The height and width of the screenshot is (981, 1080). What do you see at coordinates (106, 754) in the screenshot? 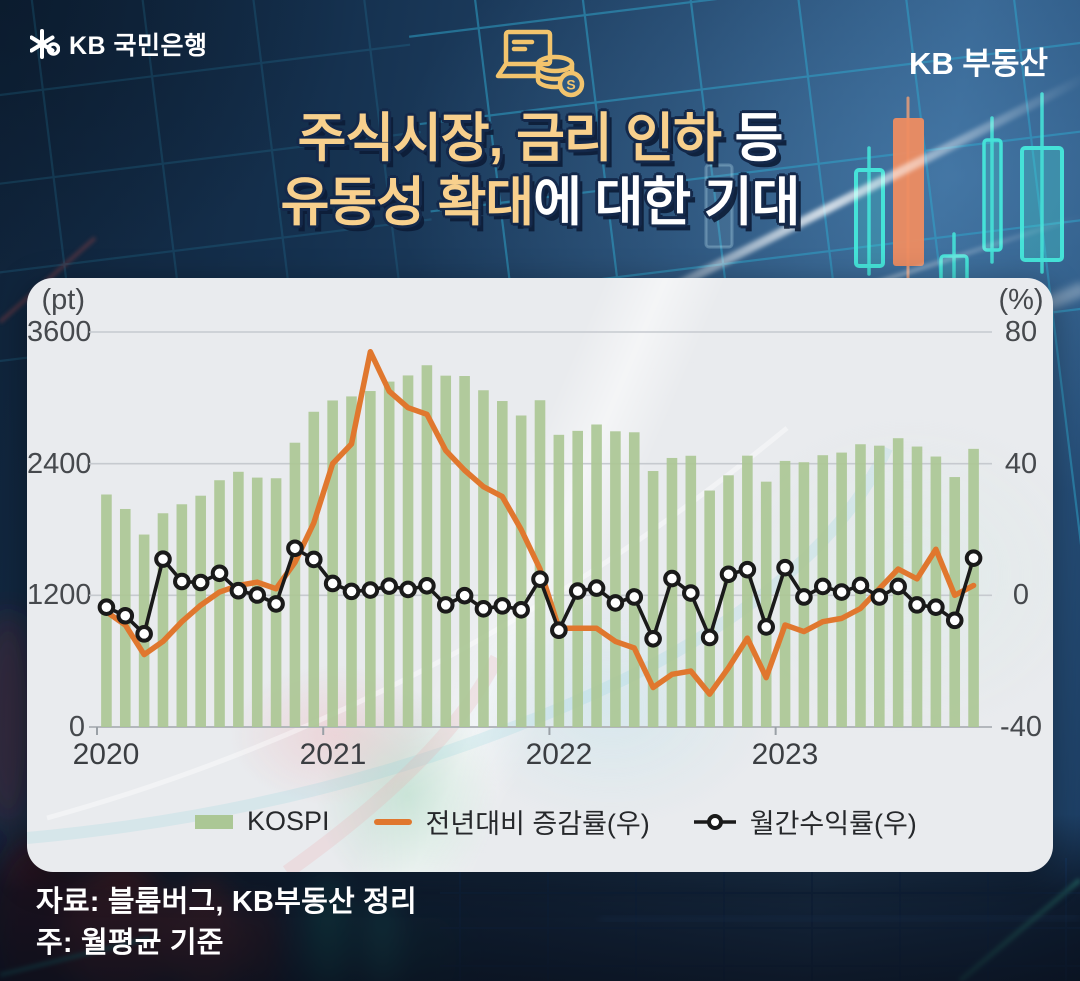
I see `x-axis-year-label: 2020` at bounding box center [106, 754].